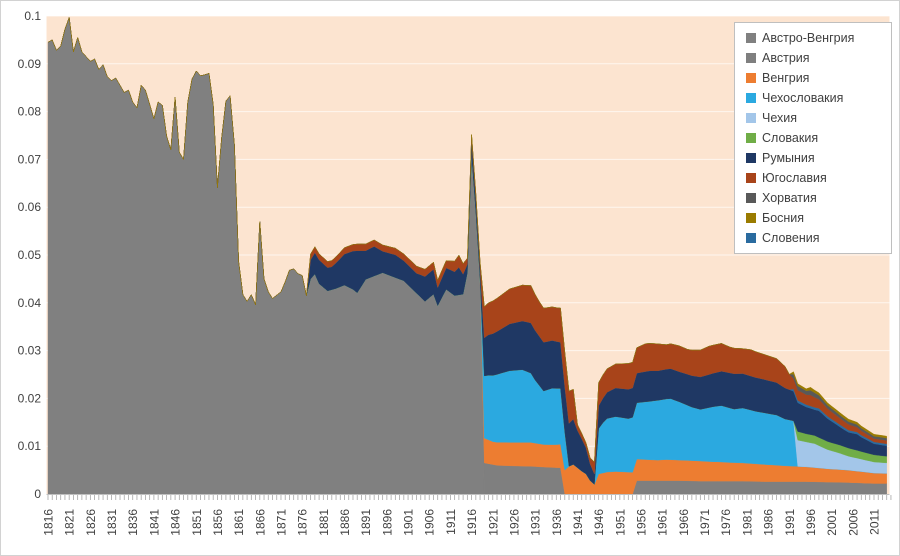  Describe the element at coordinates (451, 522) in the screenshot. I see `x-tick-label: 1911` at that location.